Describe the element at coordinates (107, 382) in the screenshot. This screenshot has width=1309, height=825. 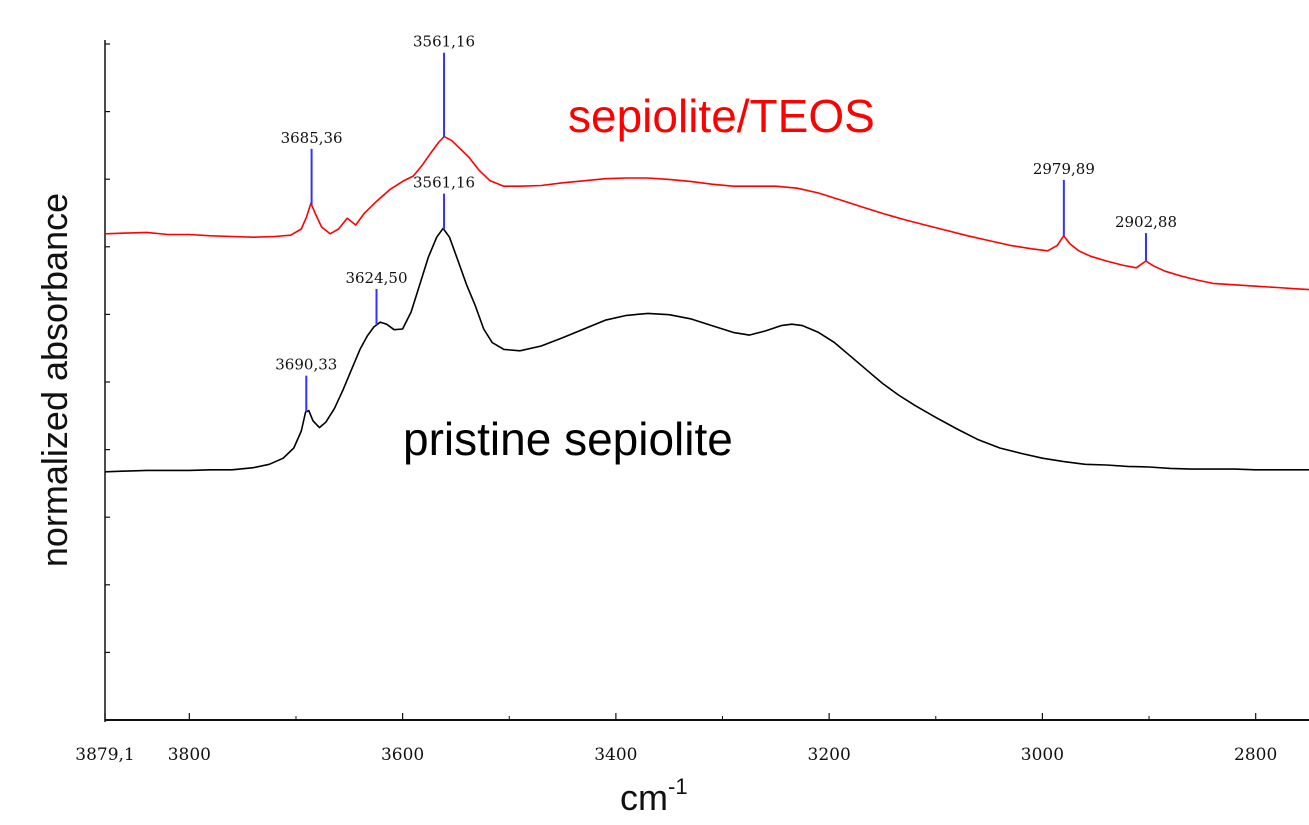
I see `y-axis-ticks` at that location.